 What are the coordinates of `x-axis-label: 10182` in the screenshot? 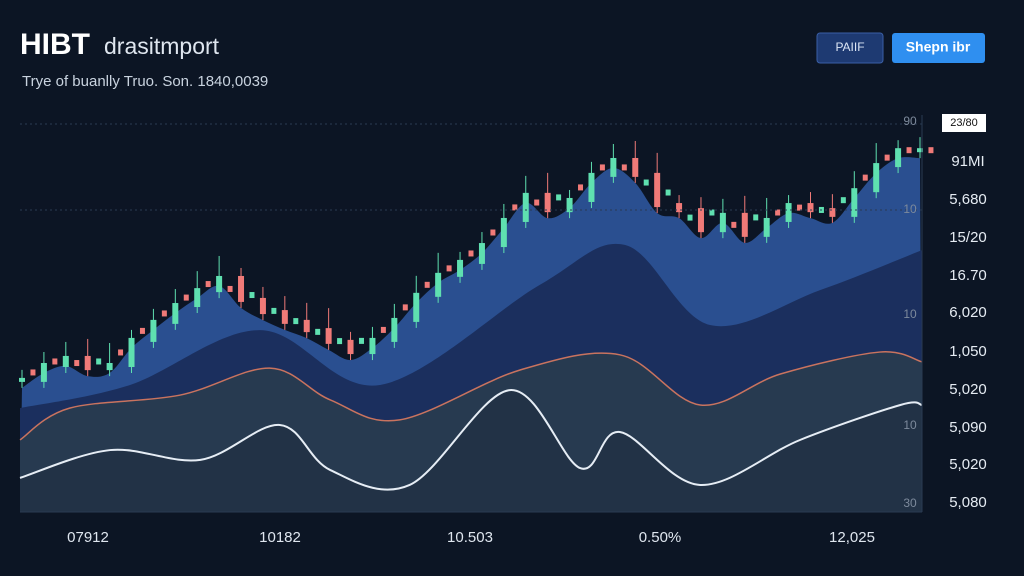 It's located at (280, 537).